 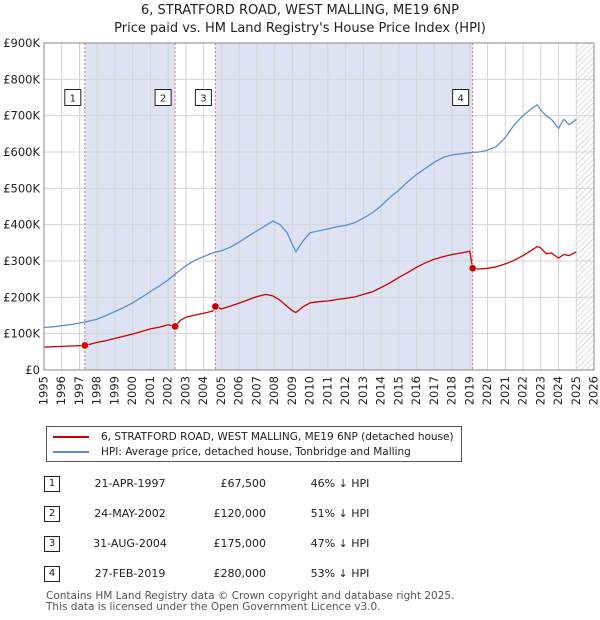 I want to click on sale-date: 21-APR-1997, so click(x=130, y=483).